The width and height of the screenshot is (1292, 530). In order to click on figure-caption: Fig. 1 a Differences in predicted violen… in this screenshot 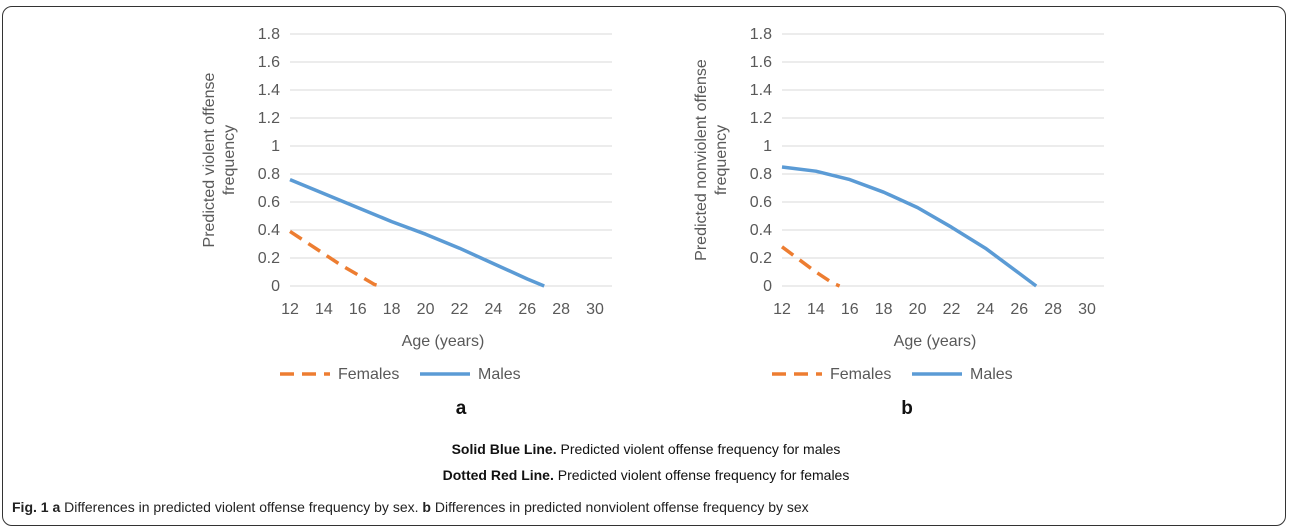, I will do `click(410, 507)`.